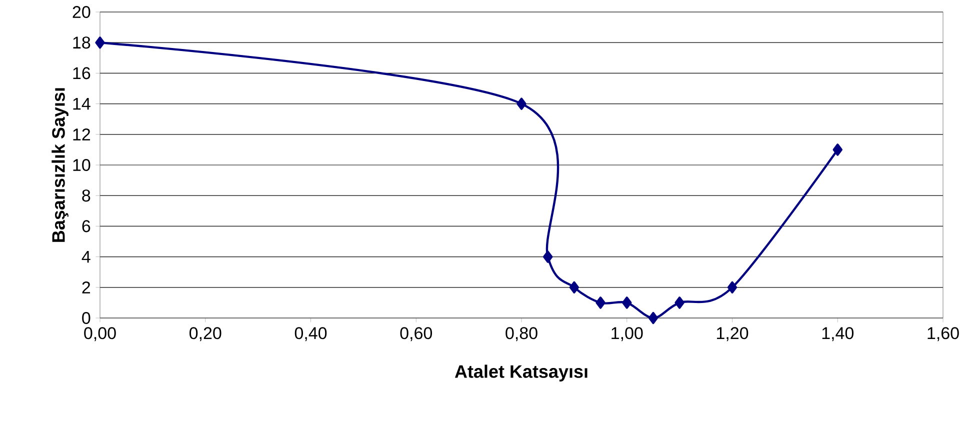 This screenshot has width=979, height=425. What do you see at coordinates (86, 196) in the screenshot?
I see `y-tick-label: 8` at bounding box center [86, 196].